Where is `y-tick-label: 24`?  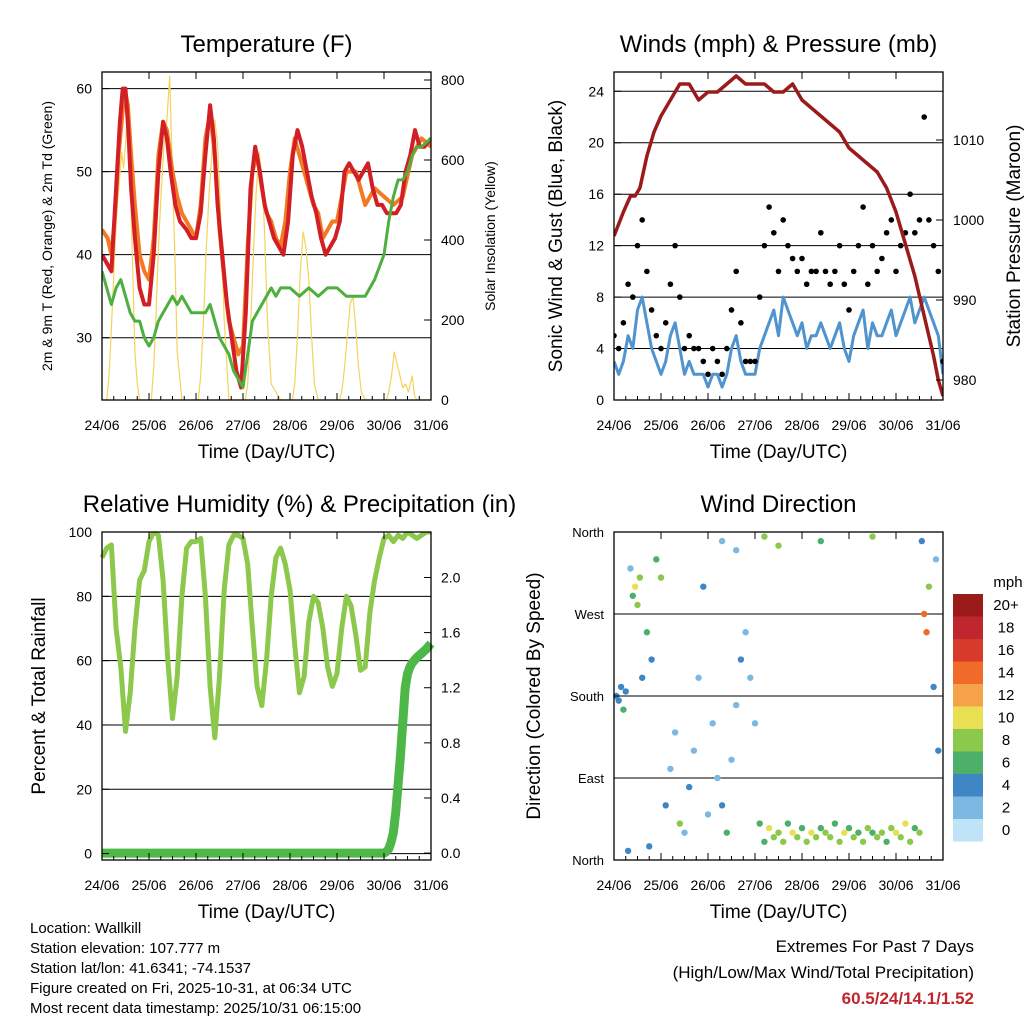 y-tick-label: 24 is located at coordinates (596, 91).